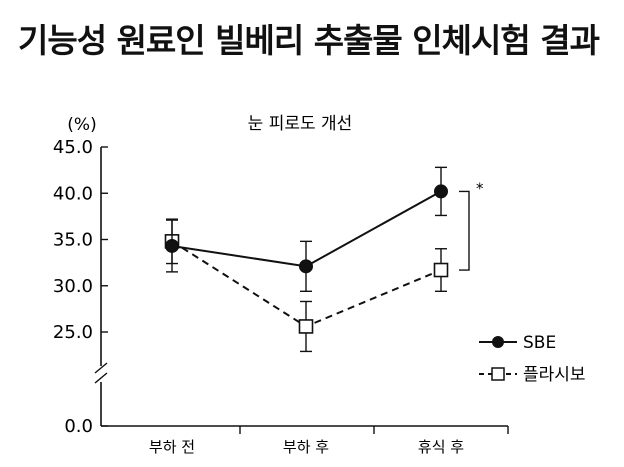 The width and height of the screenshot is (624, 467). What do you see at coordinates (554, 375) in the screenshot?
I see `legend-label: 플라시보` at bounding box center [554, 375].